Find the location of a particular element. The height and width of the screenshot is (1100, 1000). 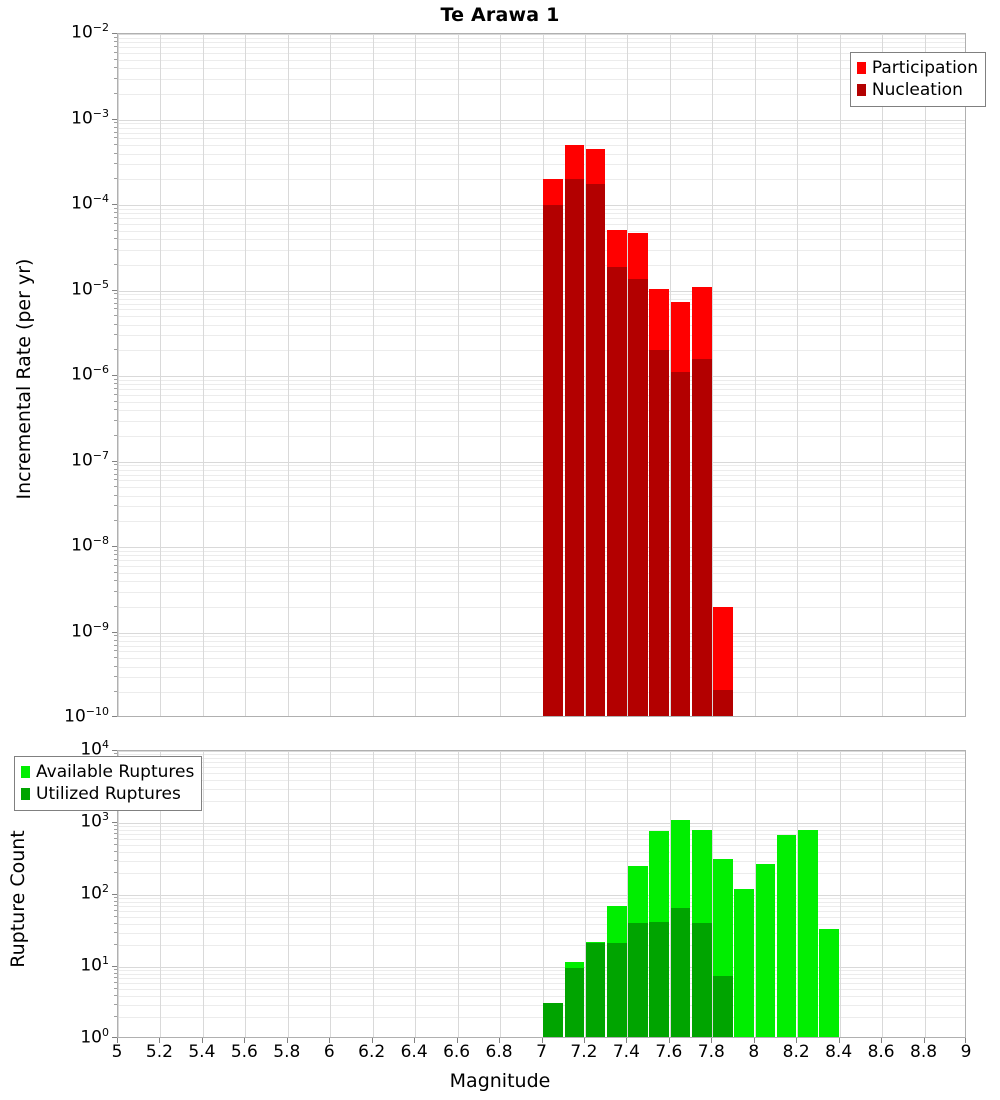

x-tick-label: 7.4 is located at coordinates (626, 1052).